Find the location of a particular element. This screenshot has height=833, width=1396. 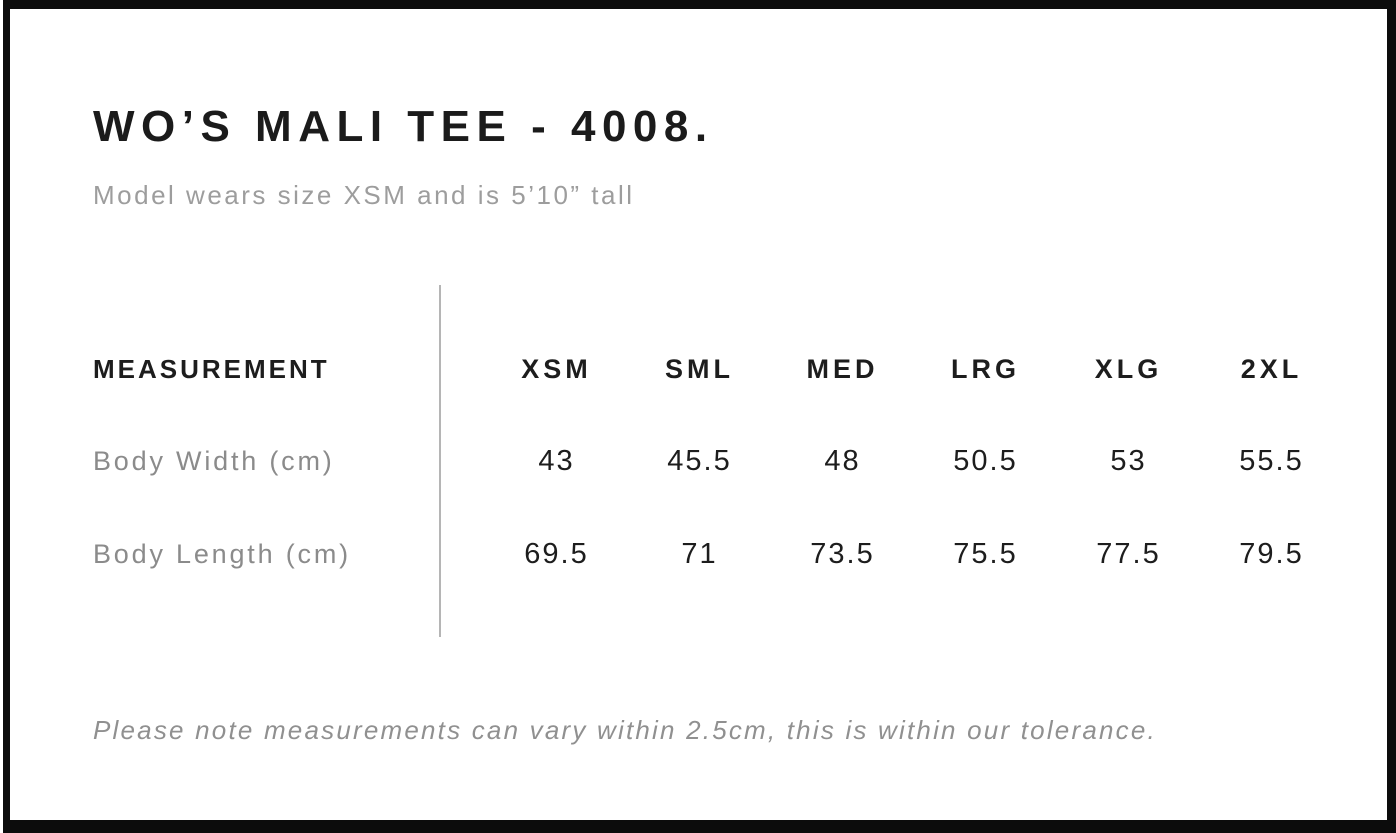

product-title: WO’S MALI TEE - 4008. is located at coordinates (403, 126).